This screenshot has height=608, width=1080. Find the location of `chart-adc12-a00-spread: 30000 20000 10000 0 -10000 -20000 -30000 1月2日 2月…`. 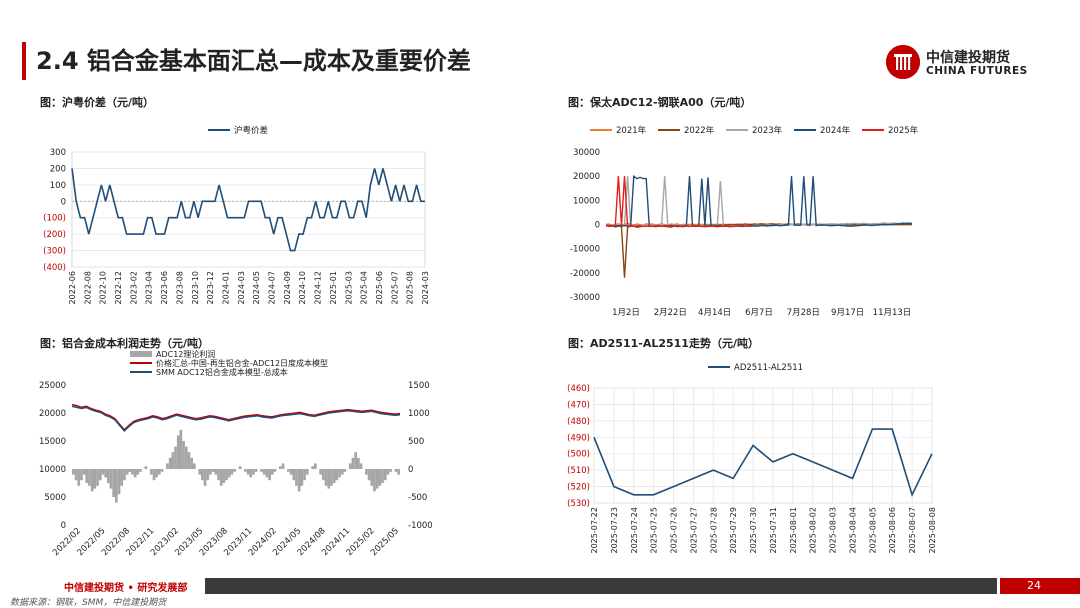

chart-adc12-a00-spread: 30000 20000 10000 0 -10000 -20000 -30000 1月2日 2月… is located at coordinates (744, 221).